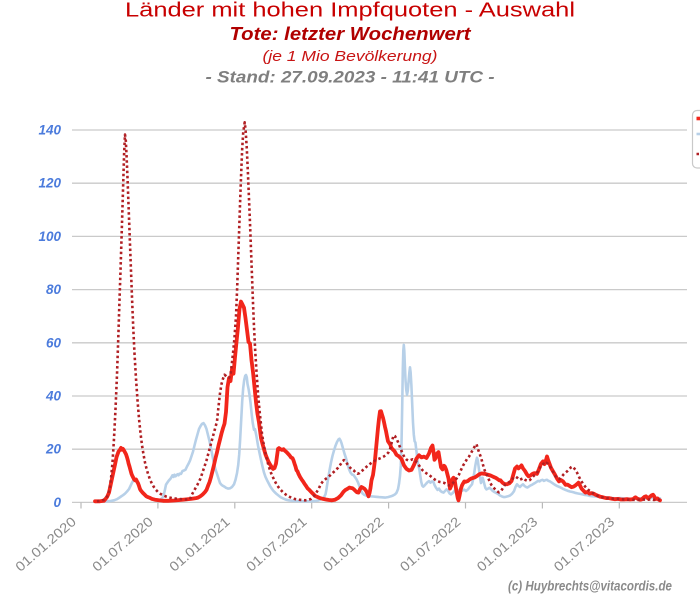 Image resolution: width=700 pixels, height=600 pixels. I want to click on svg-text: (c) Huybrechts@vitacordis.de, so click(590, 586).